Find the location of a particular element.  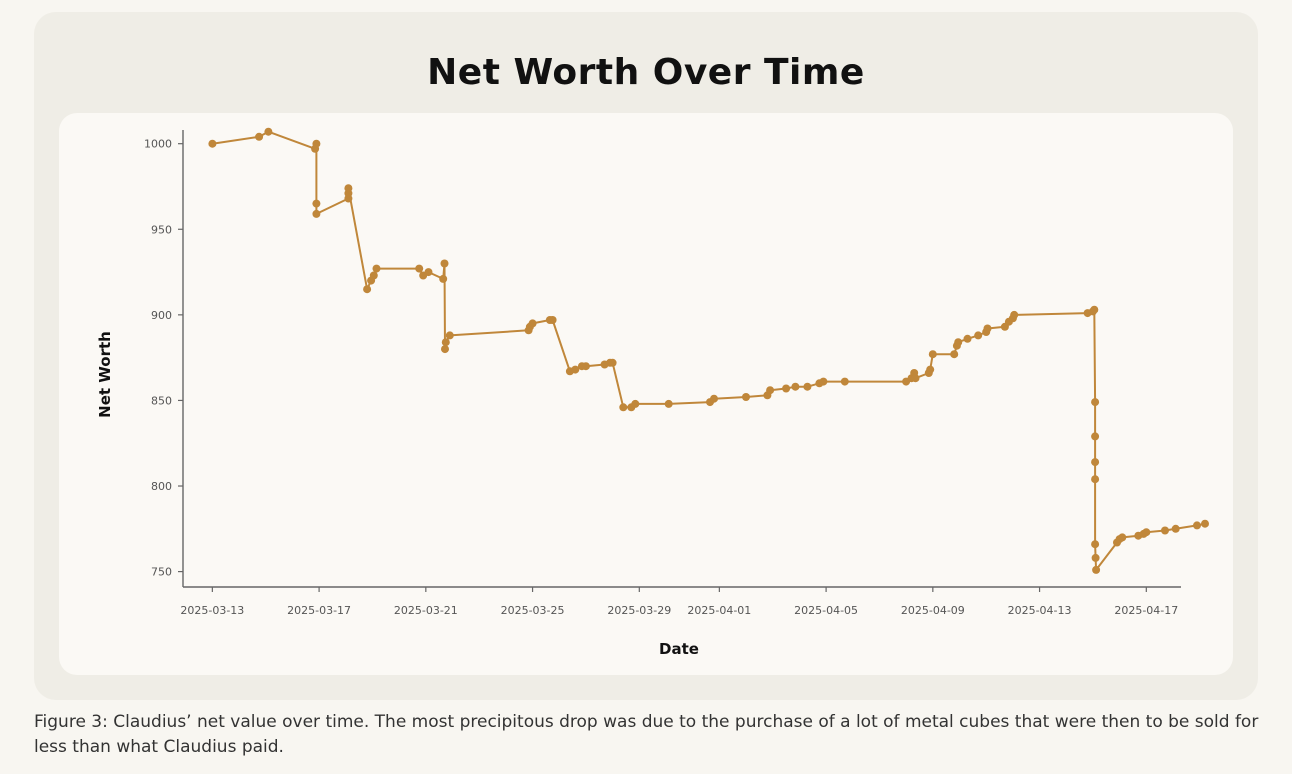

x-tick-label-2025-04-09: 2025-04-09 is located at coordinates (933, 610).